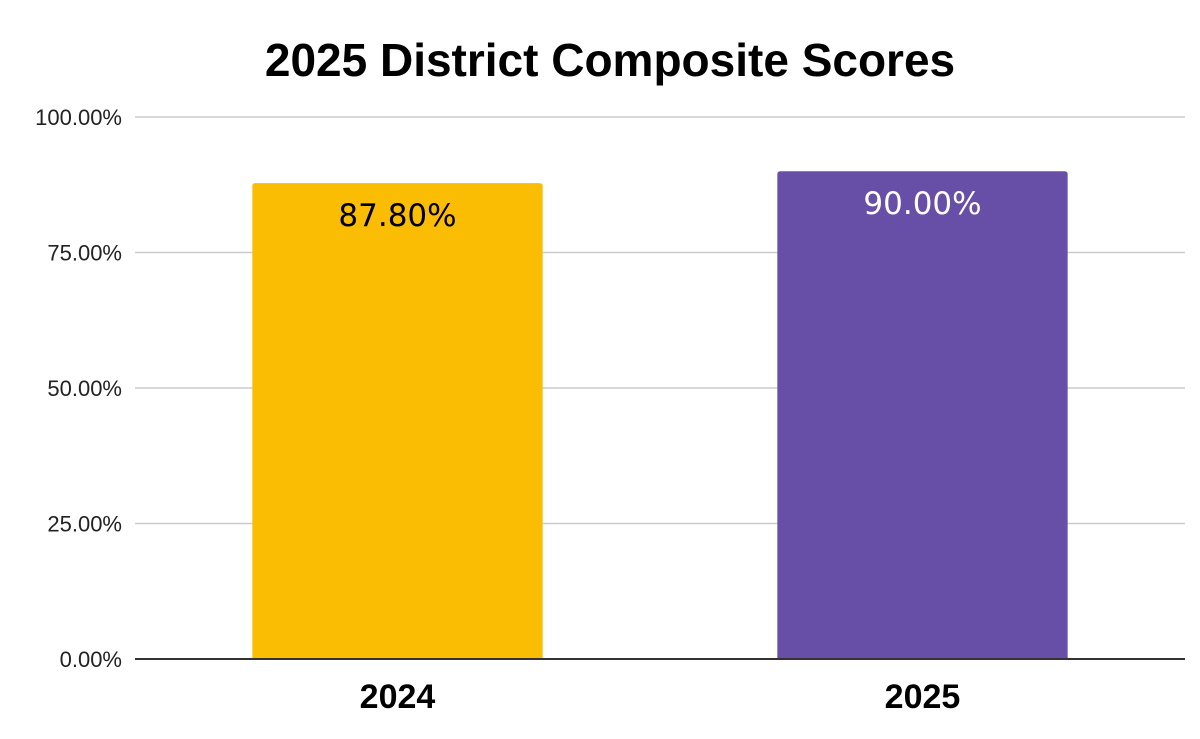 The height and width of the screenshot is (739, 1200). I want to click on bar-data-label: 90.00%, so click(922, 204).